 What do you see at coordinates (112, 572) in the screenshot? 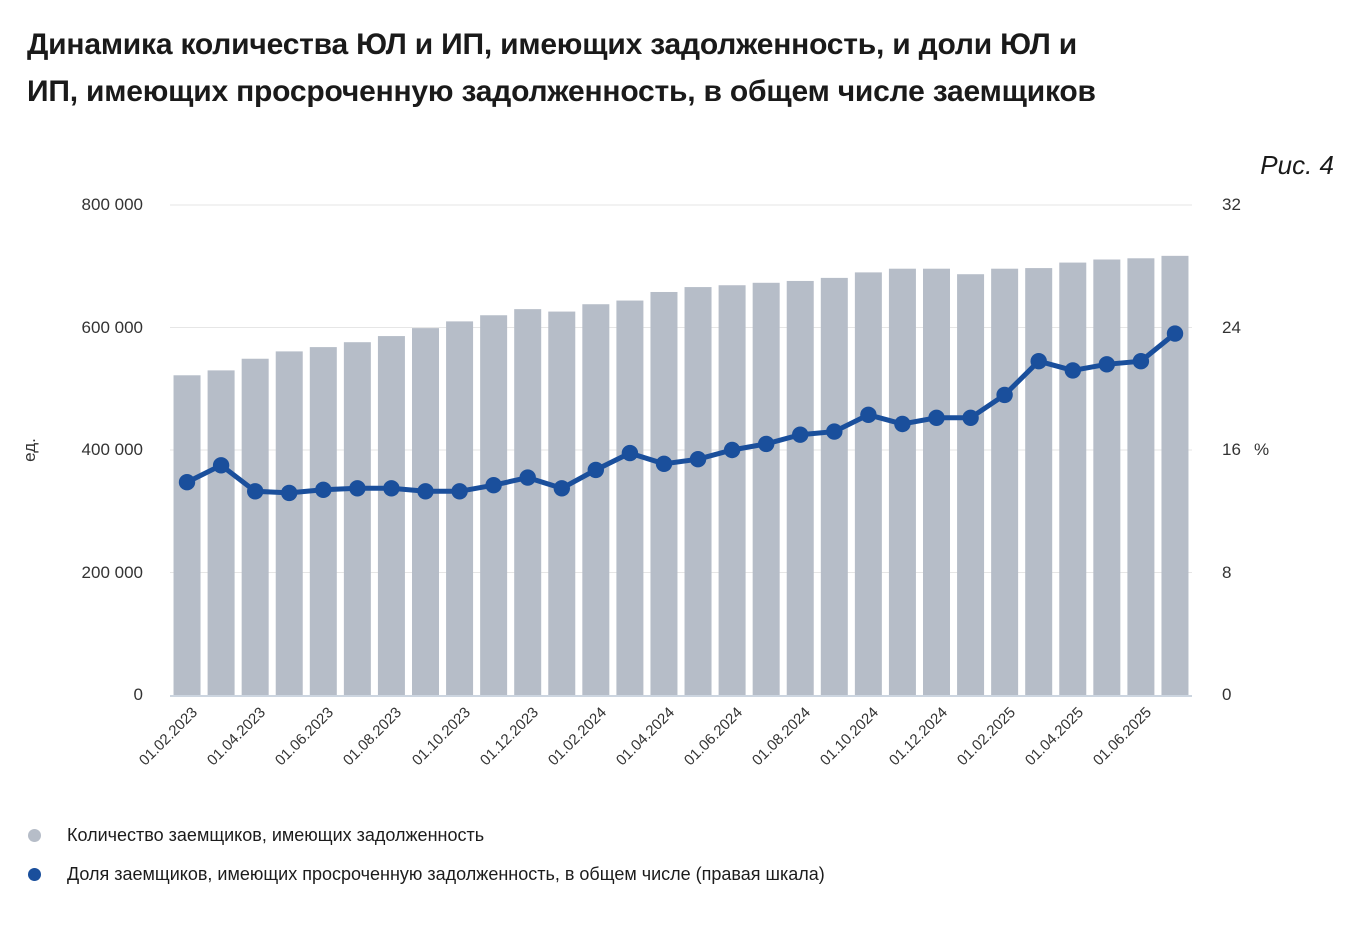
I see `left-axis-tick-label: 200 000` at bounding box center [112, 572].